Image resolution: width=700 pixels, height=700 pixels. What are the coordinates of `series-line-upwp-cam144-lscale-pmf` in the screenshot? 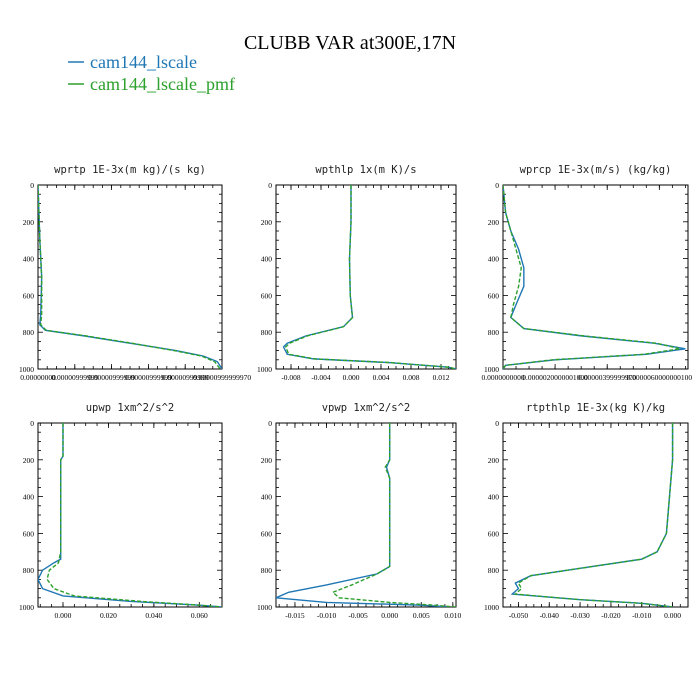 It's located at (134, 515).